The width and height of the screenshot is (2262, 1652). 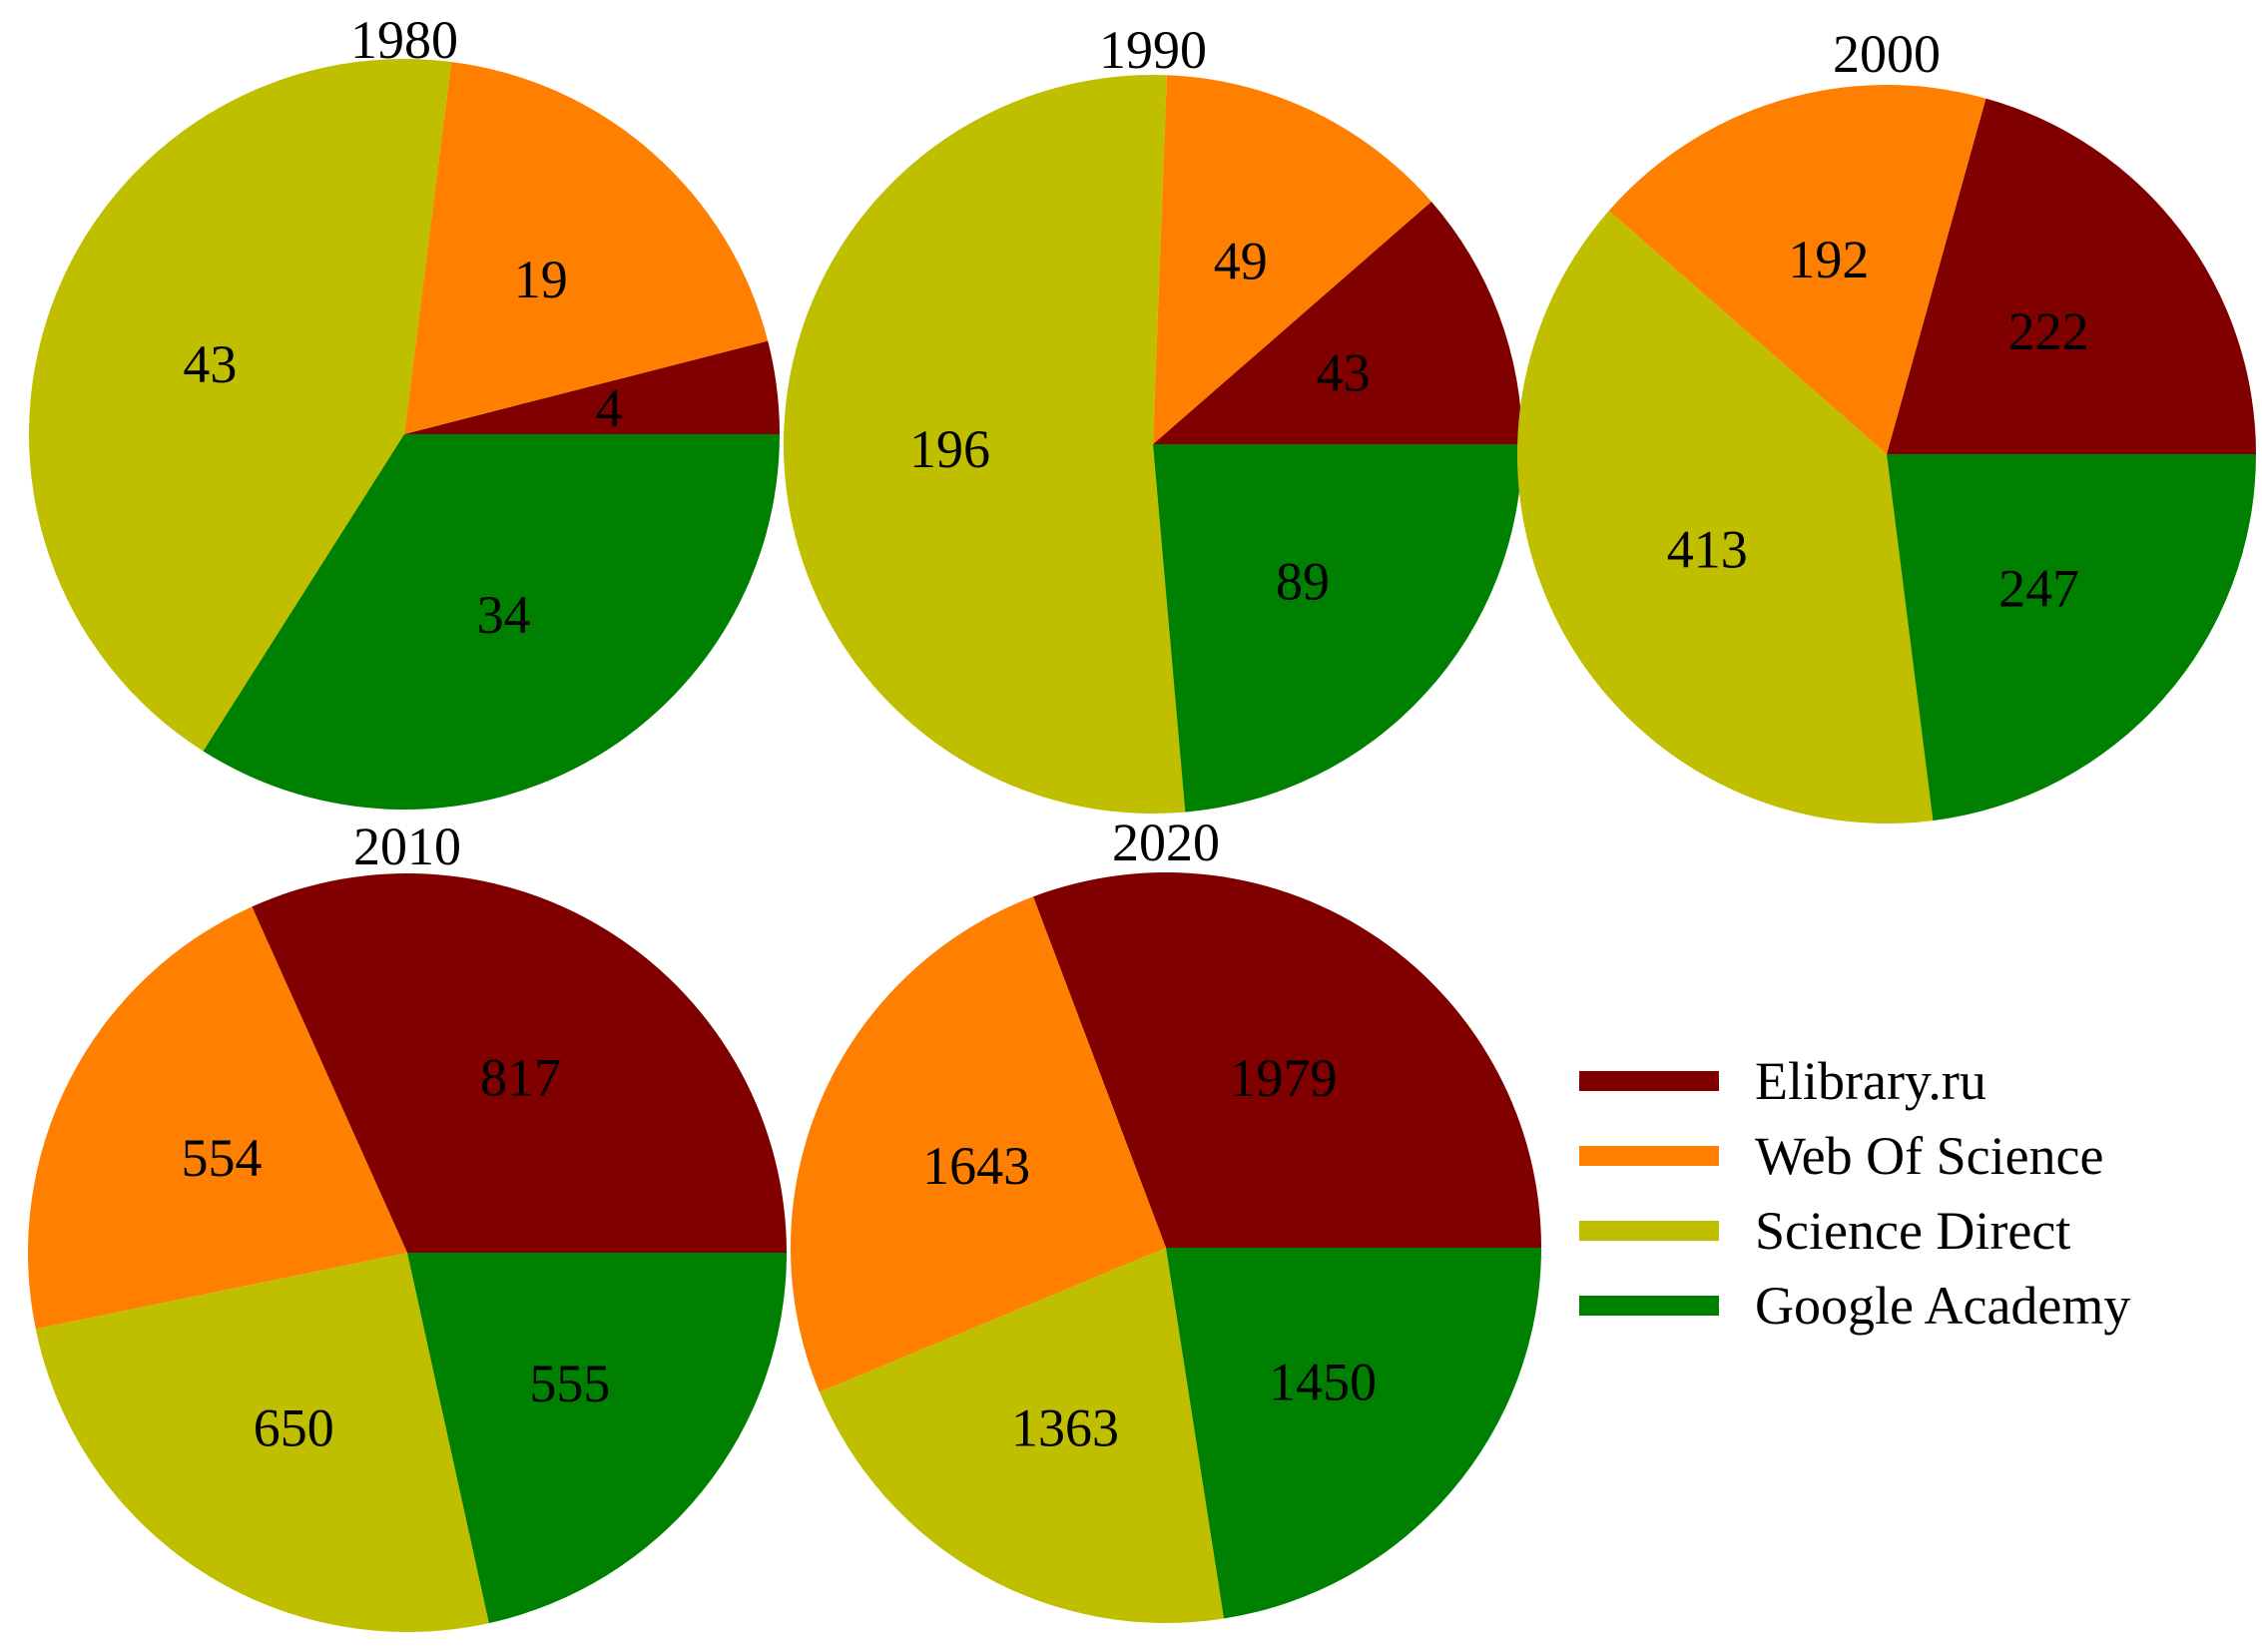 I want to click on pie-2020-slice-google-academy, so click(x=1353, y=1433).